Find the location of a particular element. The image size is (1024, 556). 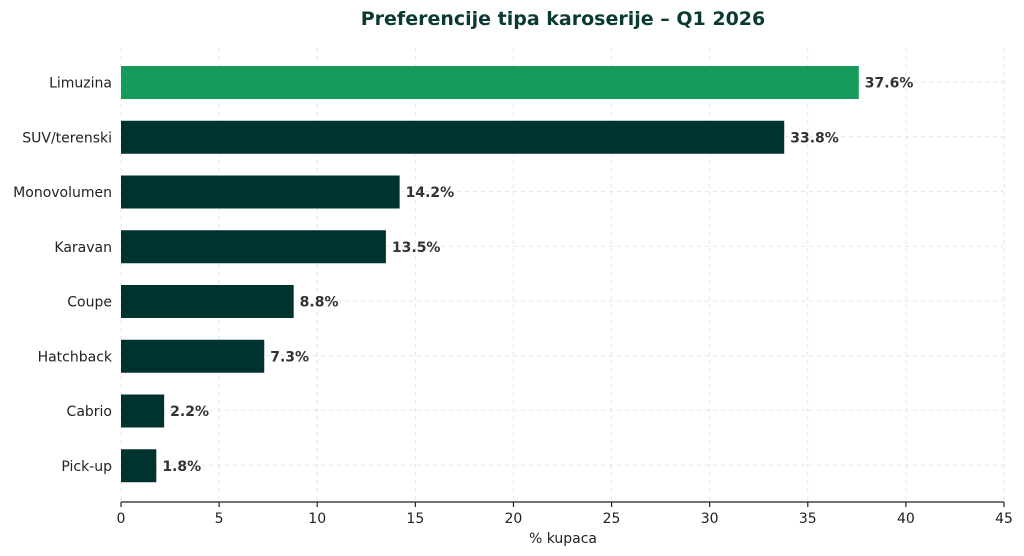

bar-monovolumen is located at coordinates (260, 192).